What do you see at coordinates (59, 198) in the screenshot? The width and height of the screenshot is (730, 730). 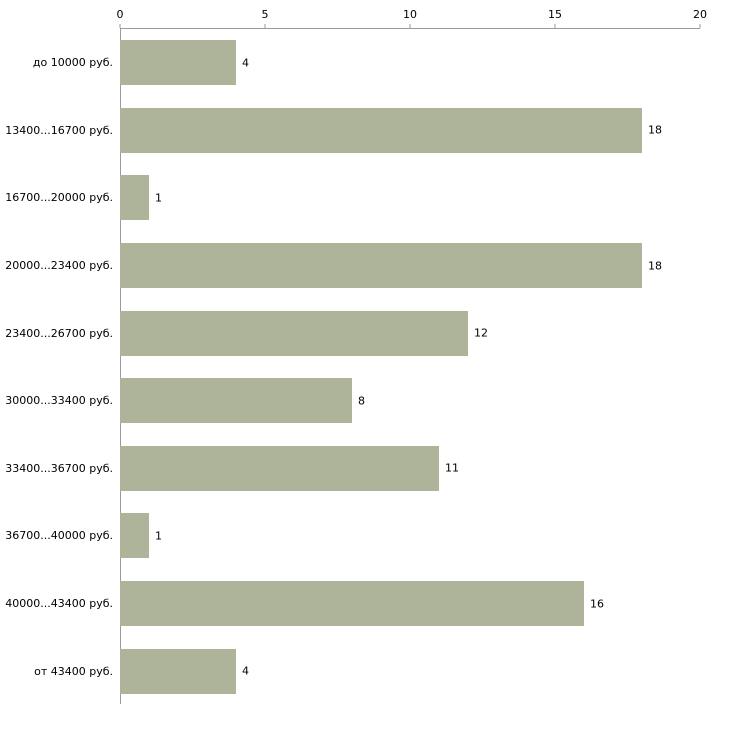 I see `category-label: 16700...20000 руб.` at bounding box center [59, 198].